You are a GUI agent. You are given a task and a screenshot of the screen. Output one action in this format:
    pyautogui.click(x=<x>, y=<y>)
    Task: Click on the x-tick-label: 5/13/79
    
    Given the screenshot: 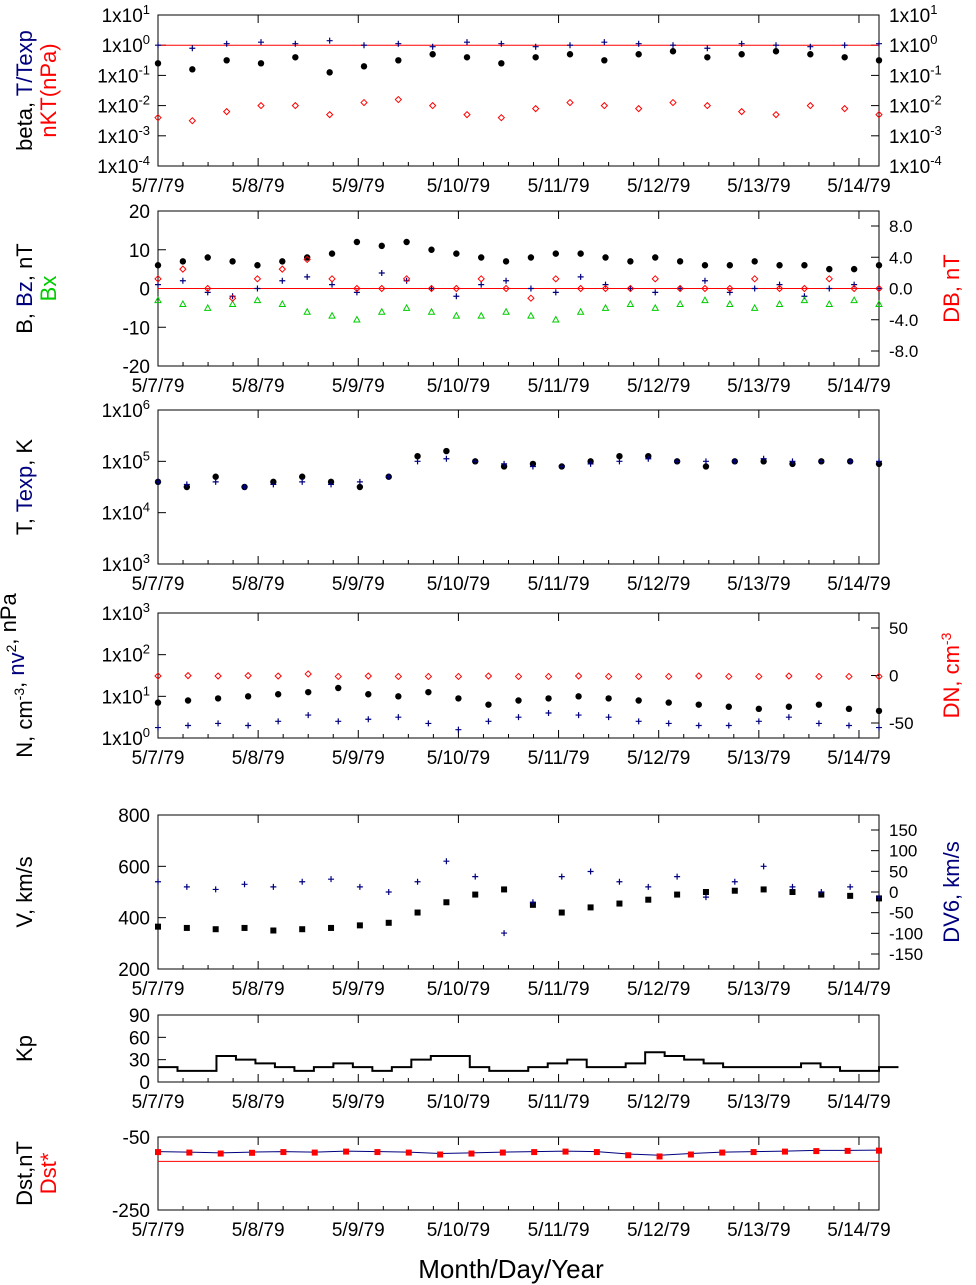 What is the action you would take?
    pyautogui.click(x=758, y=186)
    